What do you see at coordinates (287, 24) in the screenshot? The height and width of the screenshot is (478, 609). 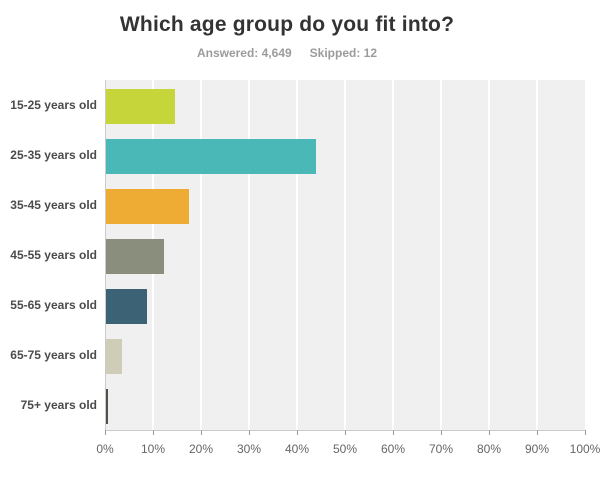 I see `chart-title: Which age group do you fit into?` at bounding box center [287, 24].